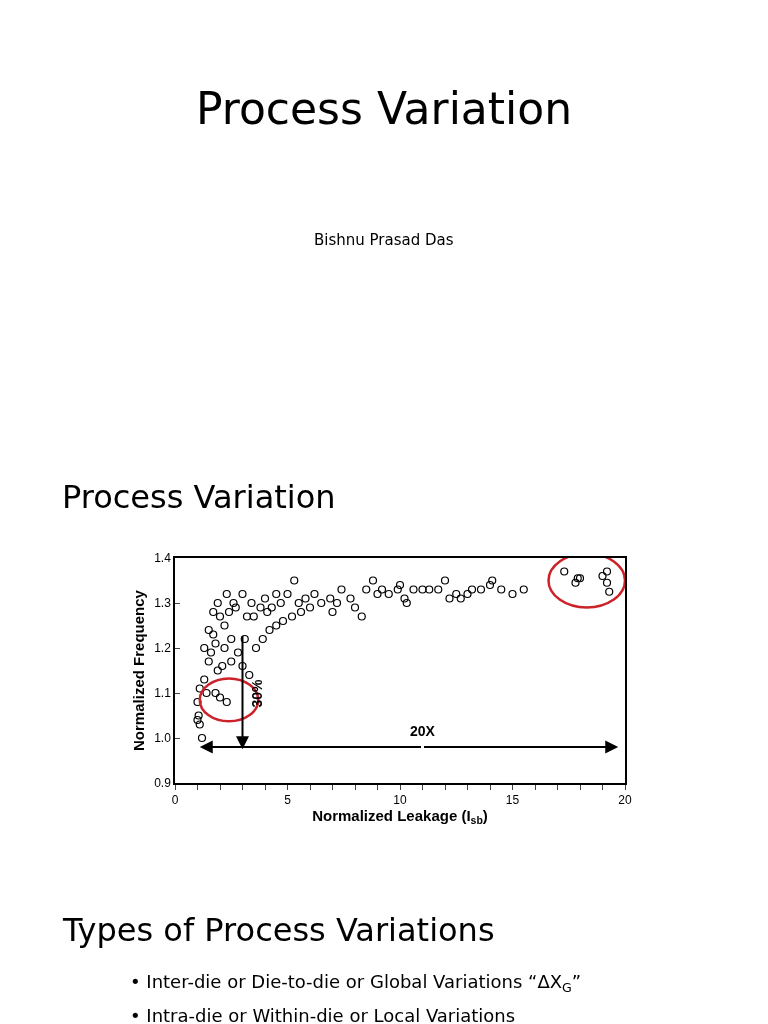  What do you see at coordinates (423, 731) in the screenshot?
I see `annotation: 20X` at bounding box center [423, 731].